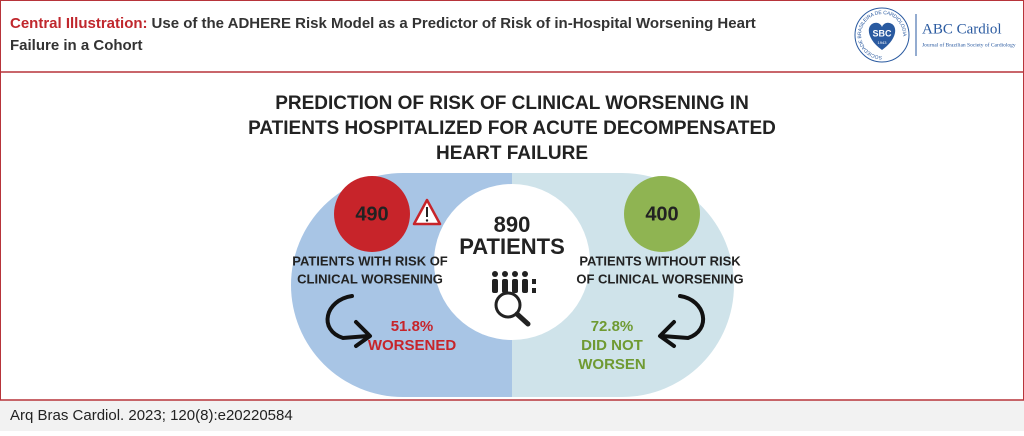 The width and height of the screenshot is (1024, 436). Describe the element at coordinates (522, 319) in the screenshot. I see `magnifier-handle` at that location.